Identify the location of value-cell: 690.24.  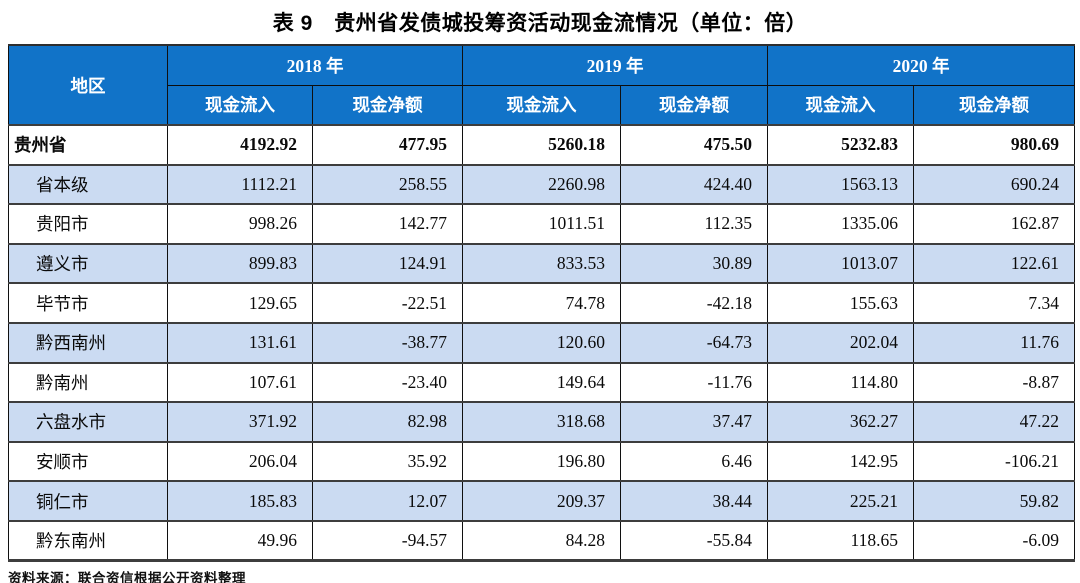
(994, 184).